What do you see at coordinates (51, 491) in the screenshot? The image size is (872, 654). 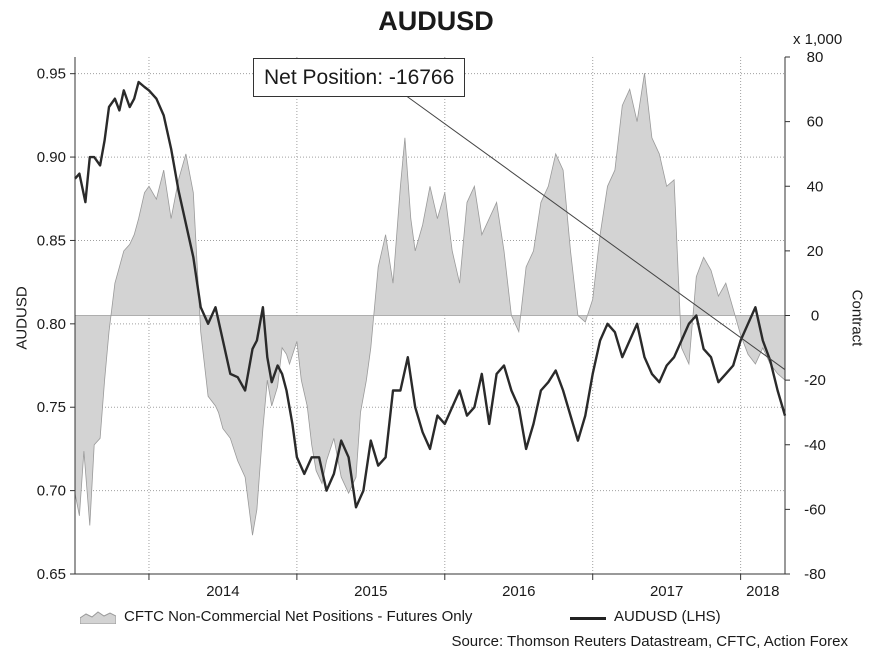 I see `left-tick-label: 0.70` at bounding box center [51, 491].